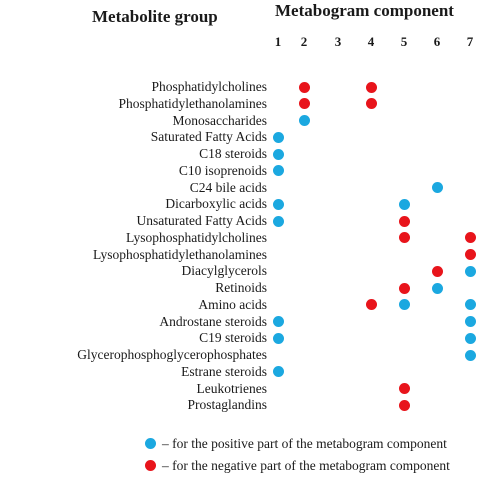 Image resolution: width=498 pixels, height=479 pixels. What do you see at coordinates (155, 16) in the screenshot?
I see `metabolite-group-header: Metabolite group` at bounding box center [155, 16].